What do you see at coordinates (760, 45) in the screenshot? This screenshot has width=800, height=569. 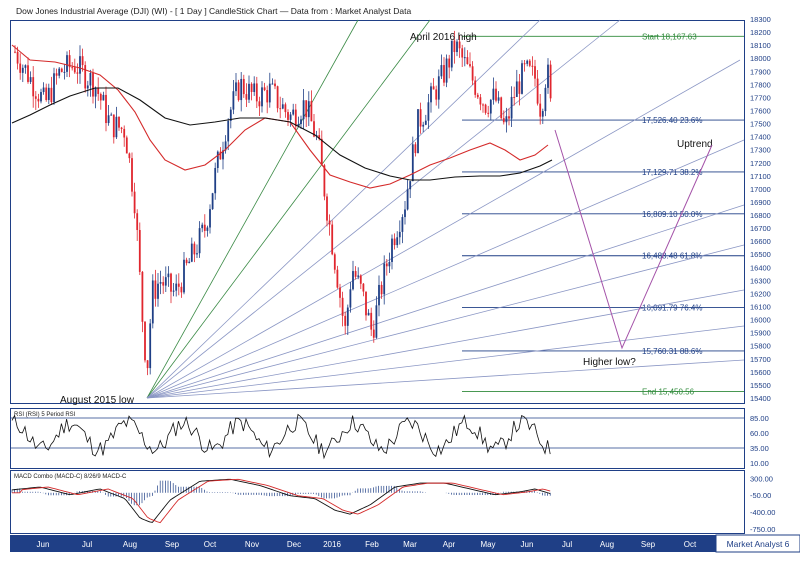 I see `price-tick-label: 18100` at bounding box center [760, 45].